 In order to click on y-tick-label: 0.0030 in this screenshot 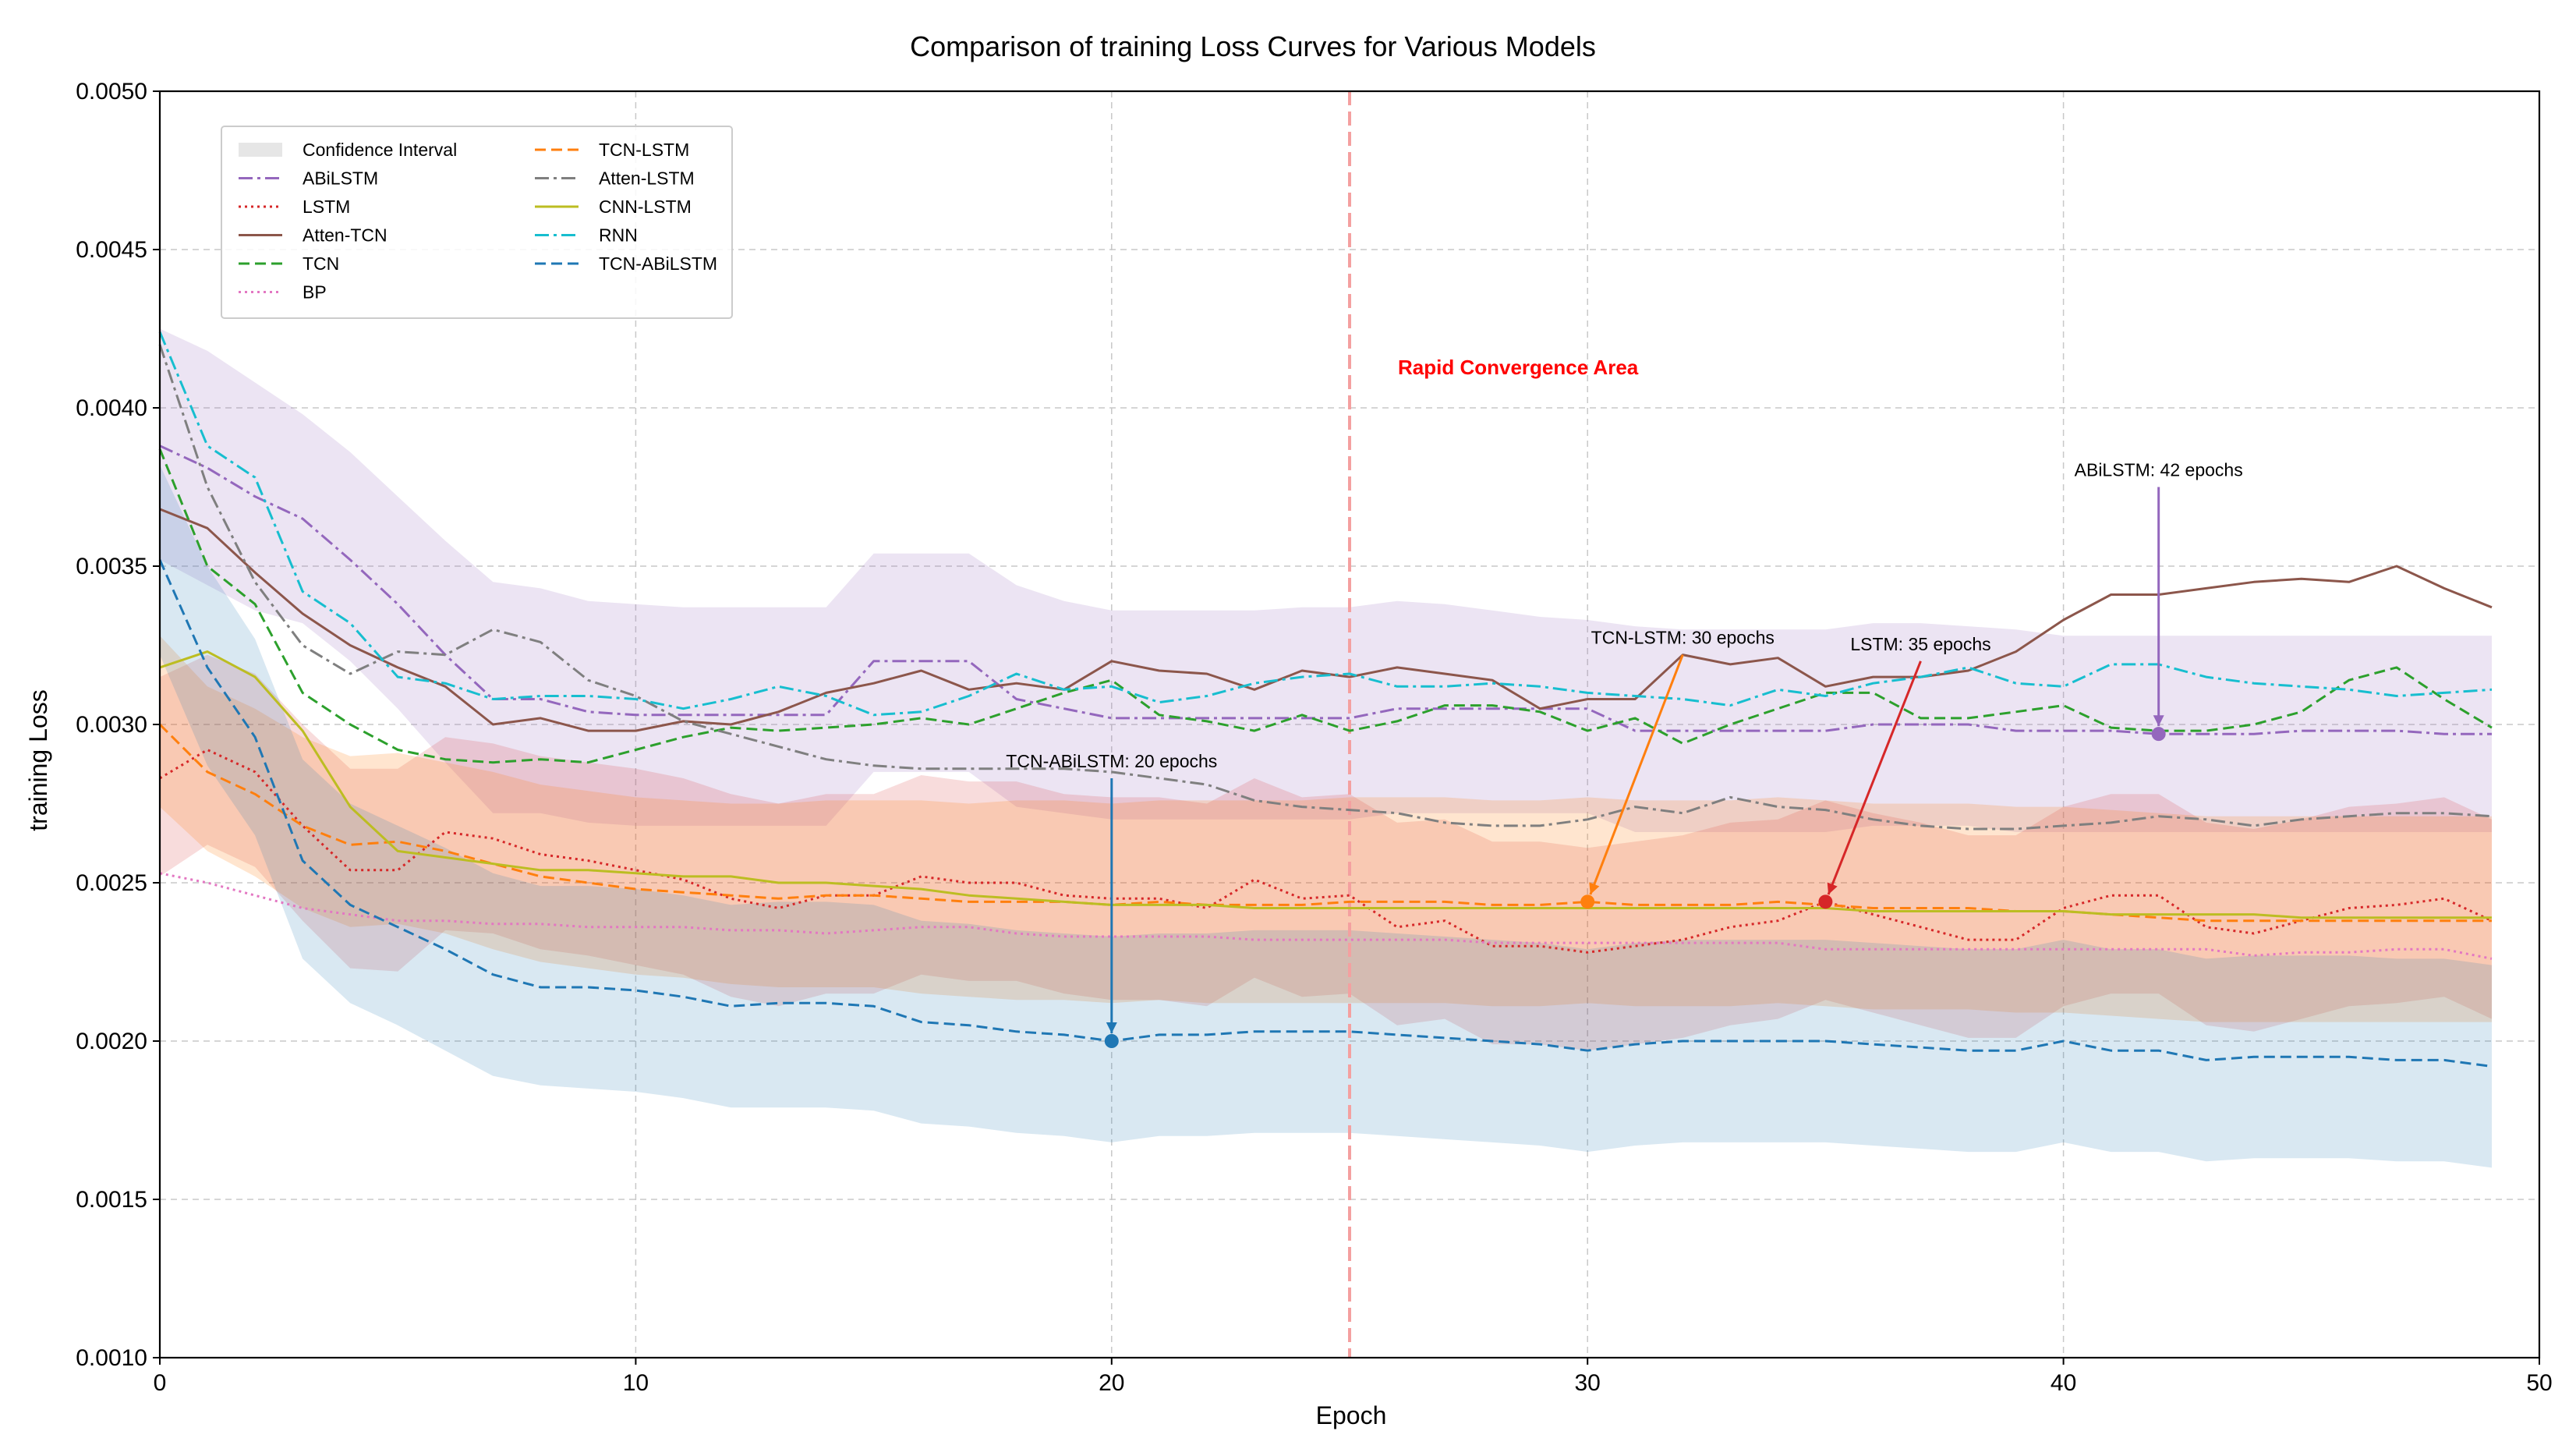, I will do `click(111, 725)`.